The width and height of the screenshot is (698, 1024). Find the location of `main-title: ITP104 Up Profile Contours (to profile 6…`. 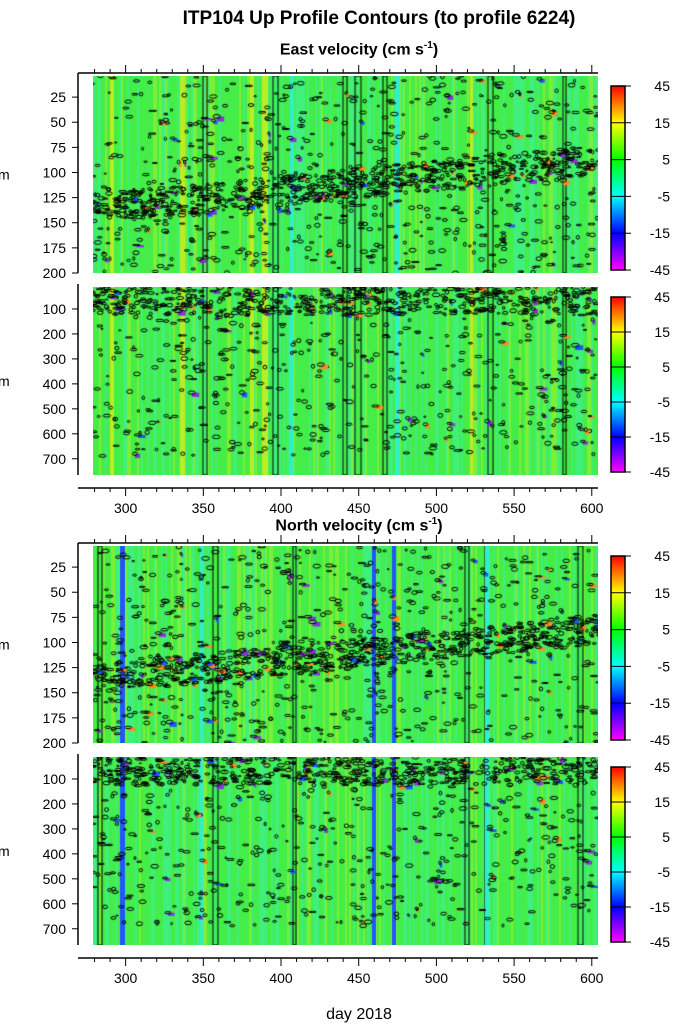

main-title: ITP104 Up Profile Contours (to profile 6… is located at coordinates (379, 18).